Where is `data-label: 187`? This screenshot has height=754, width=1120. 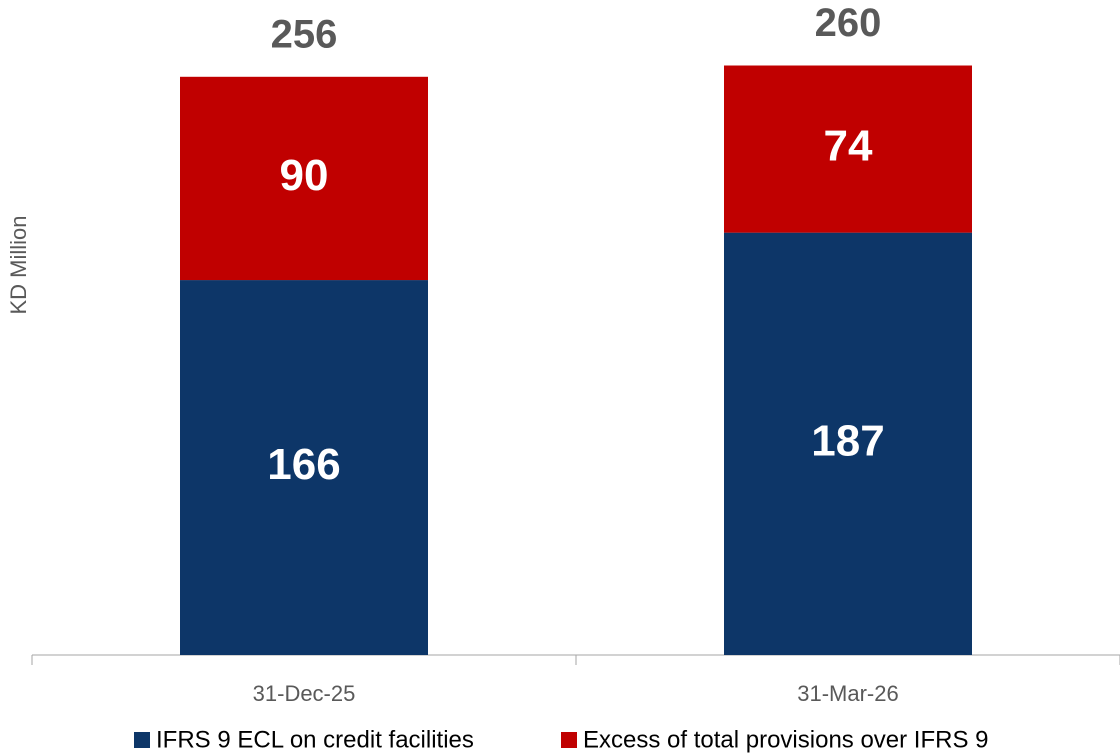
data-label: 187 is located at coordinates (847, 440).